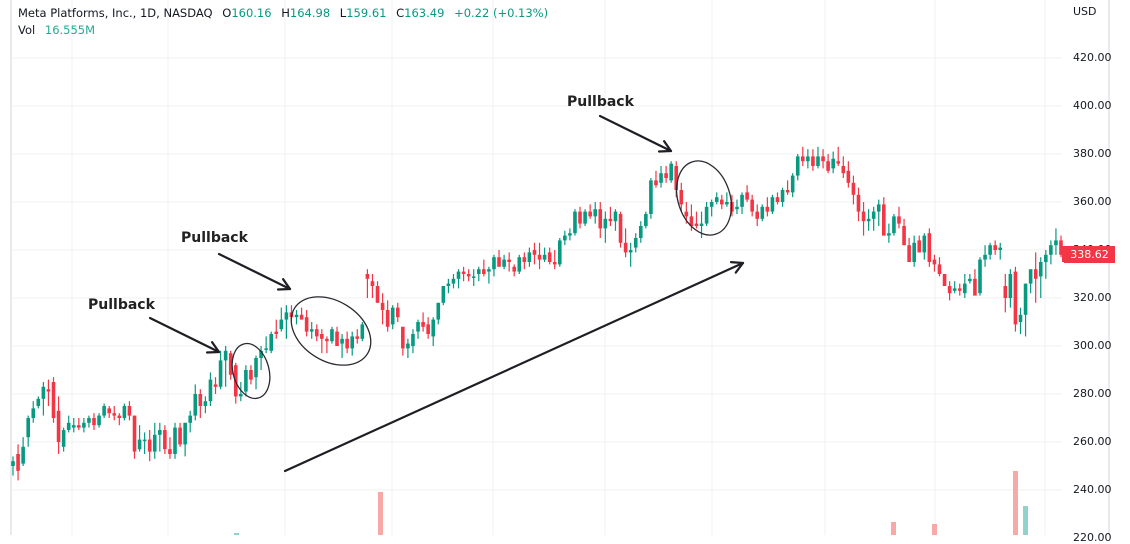 The width and height of the screenshot is (1130, 544). Describe the element at coordinates (1109, 267) in the screenshot. I see `right-border` at that location.